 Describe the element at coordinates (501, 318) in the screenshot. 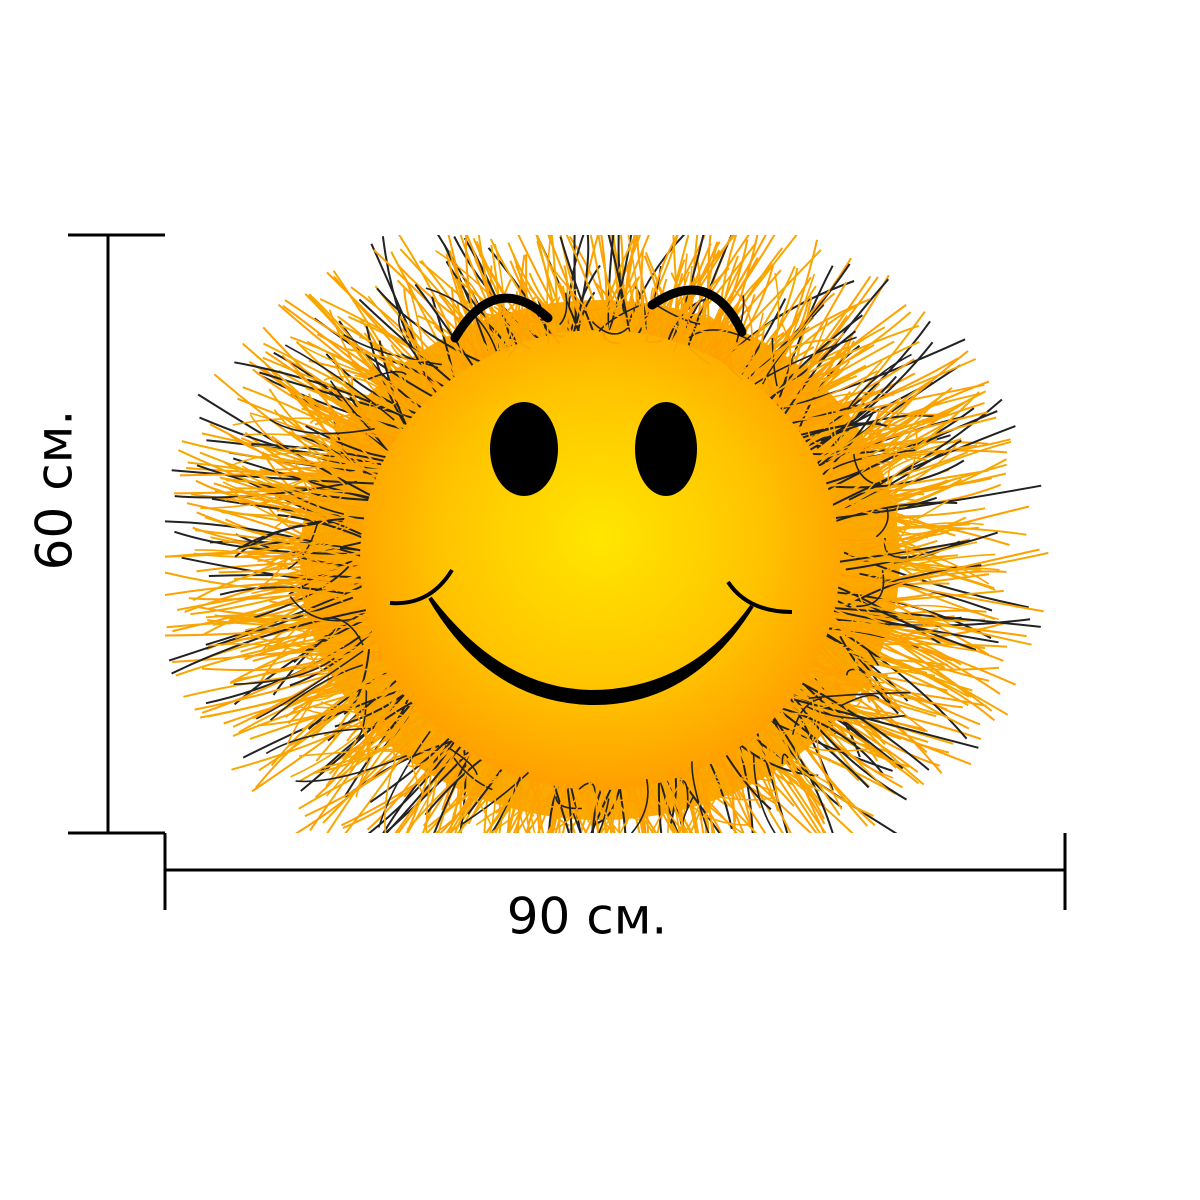

I see `left-eyebrow` at that location.